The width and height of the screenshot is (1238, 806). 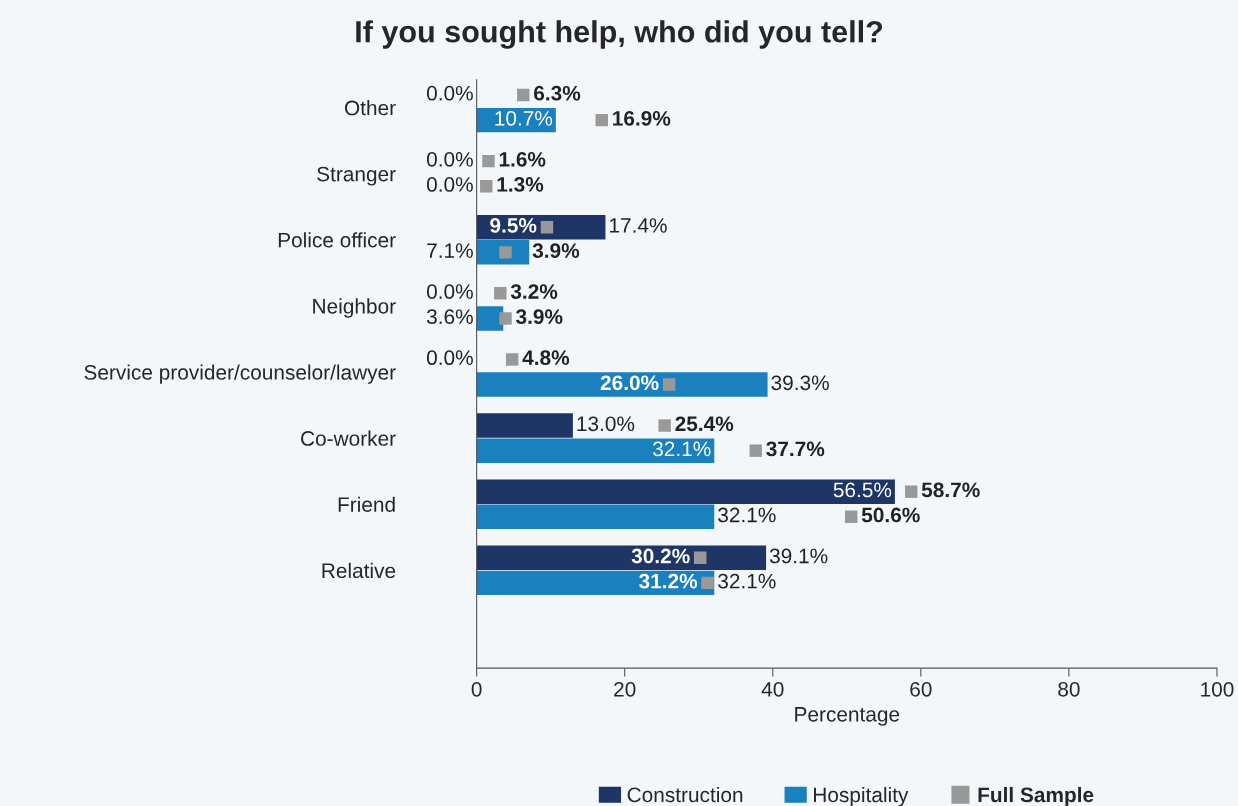 I want to click on data-label: 31.2%, so click(x=668, y=581).